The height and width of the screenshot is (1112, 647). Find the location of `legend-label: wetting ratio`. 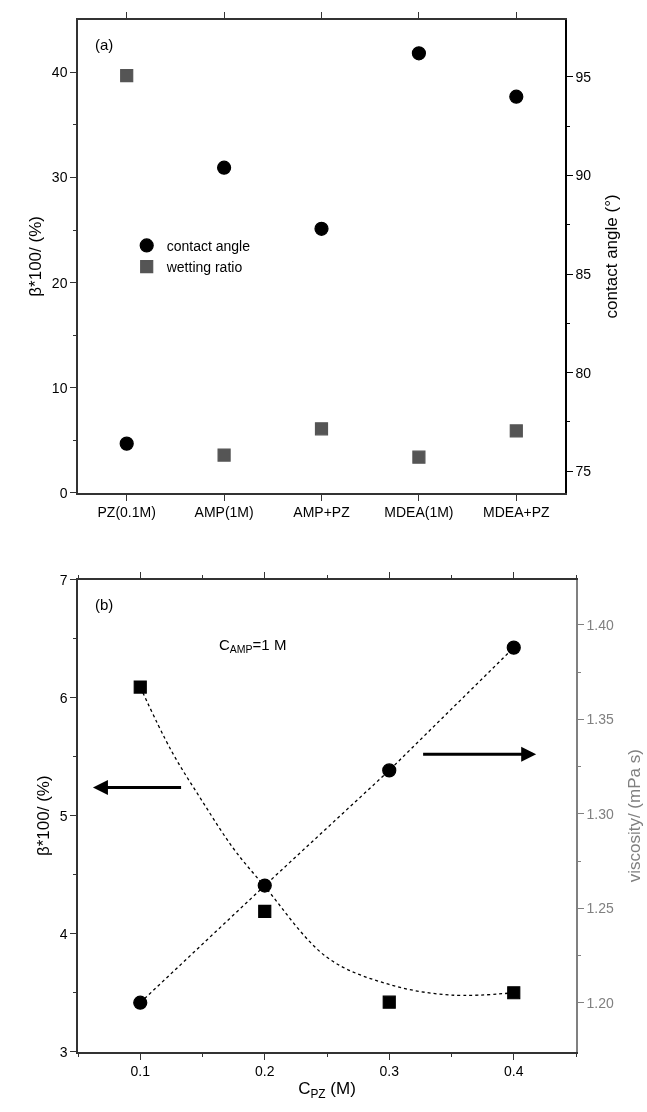

legend-label: wetting ratio is located at coordinates (204, 267).